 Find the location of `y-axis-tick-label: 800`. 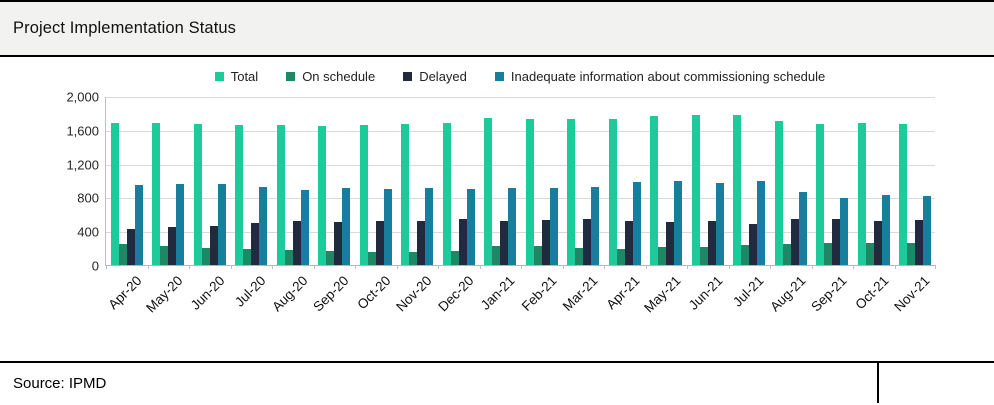

y-axis-tick-label: 800 is located at coordinates (88, 198).